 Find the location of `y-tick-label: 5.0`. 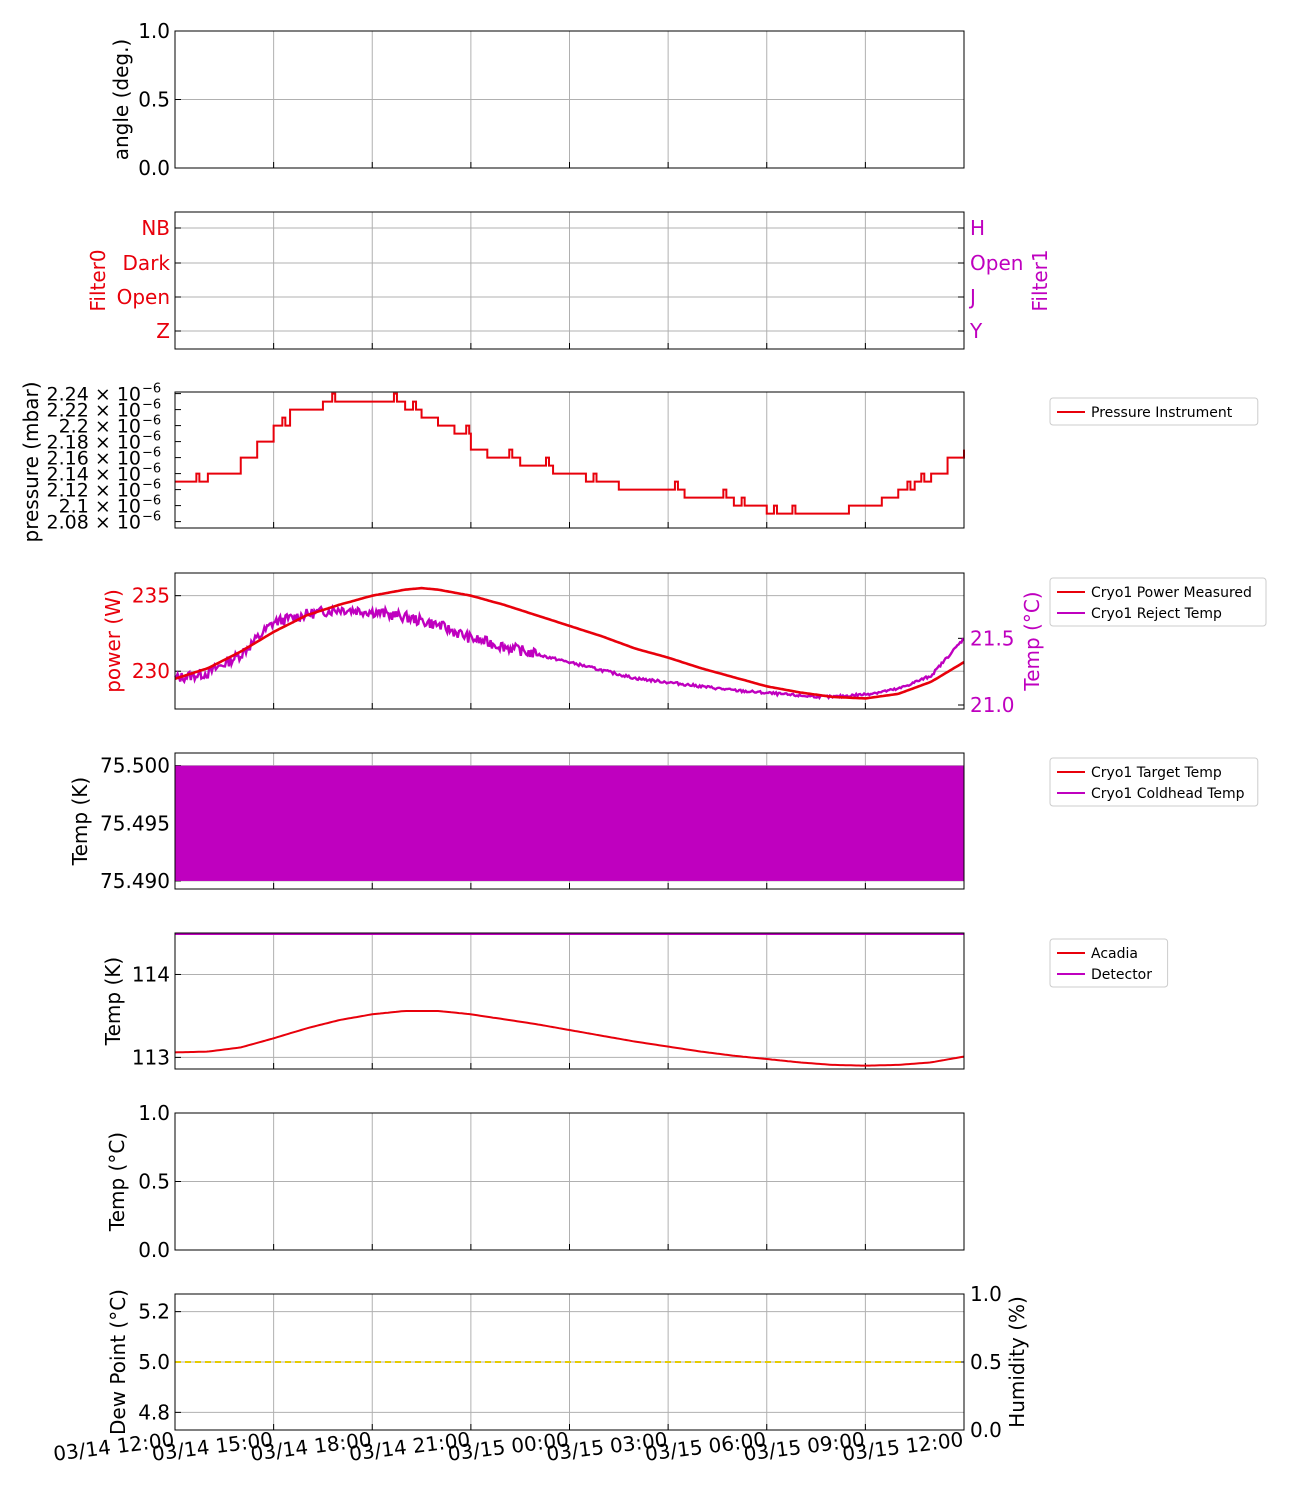

y-tick-label: 5.0 is located at coordinates (154, 1362).